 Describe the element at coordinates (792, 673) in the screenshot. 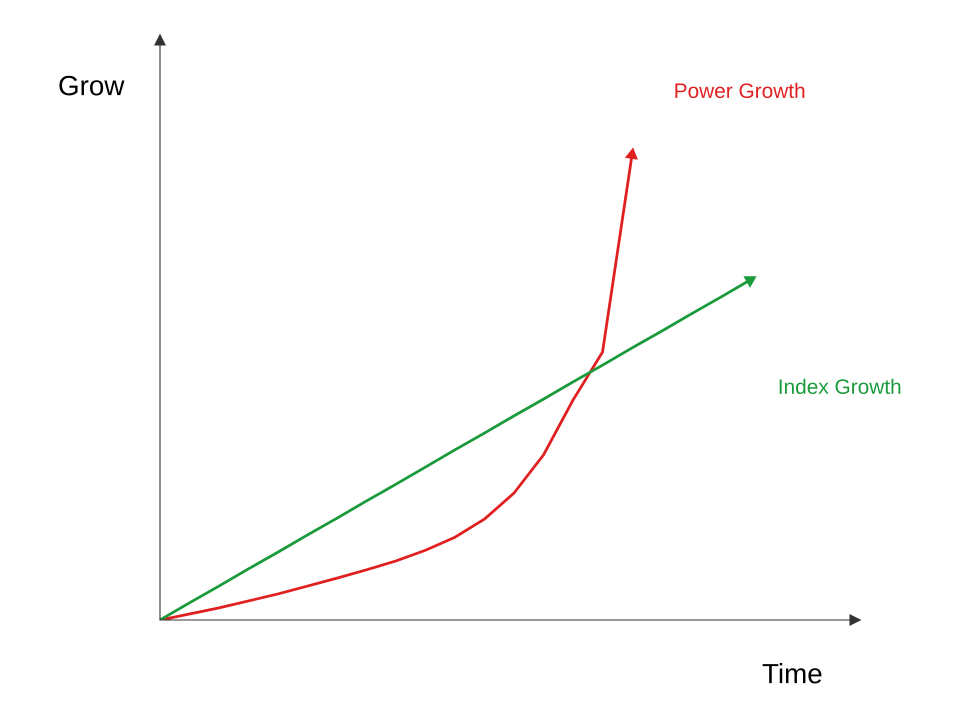

I see `x-axis-title: Time` at that location.